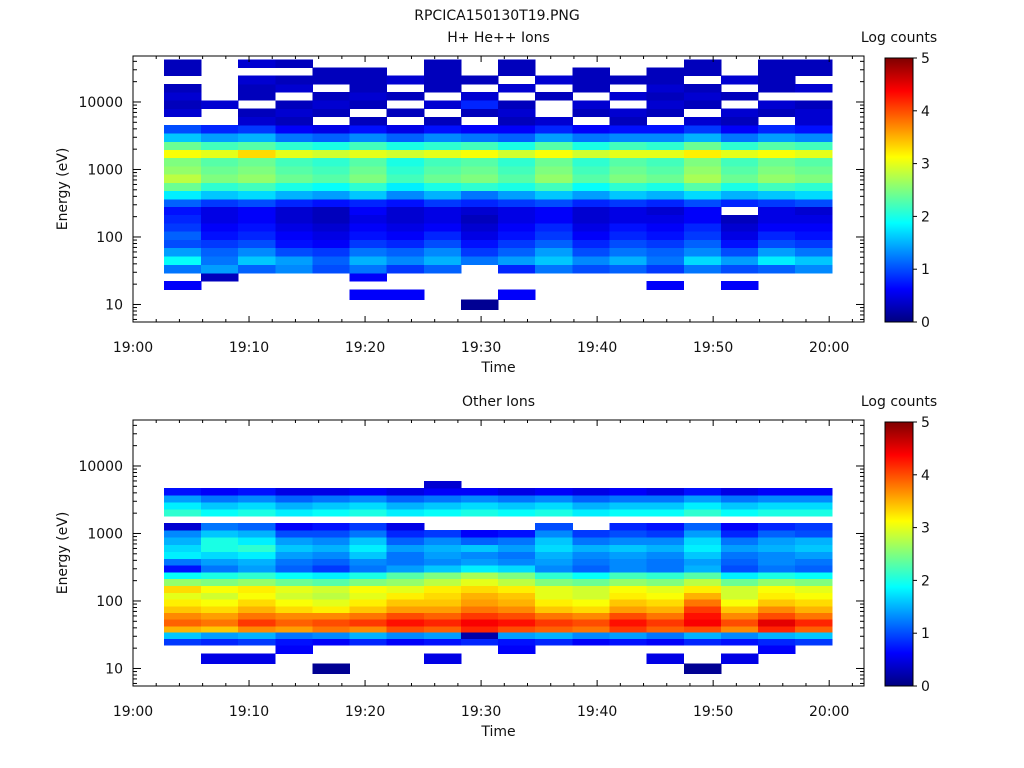  I want to click on y-tick-label: 1000, so click(105, 170).